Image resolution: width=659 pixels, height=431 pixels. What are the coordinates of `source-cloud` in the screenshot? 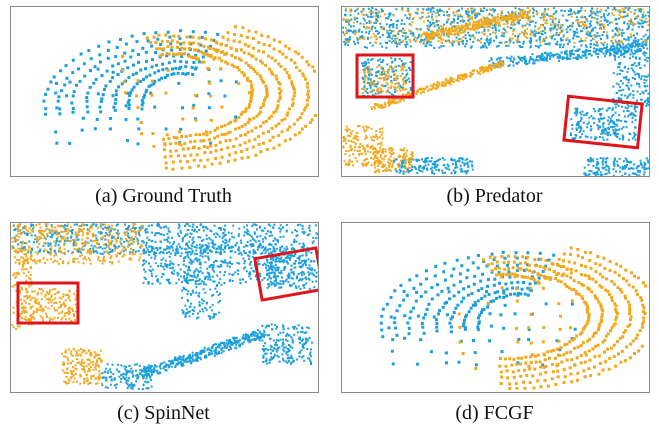 It's located at (478, 308).